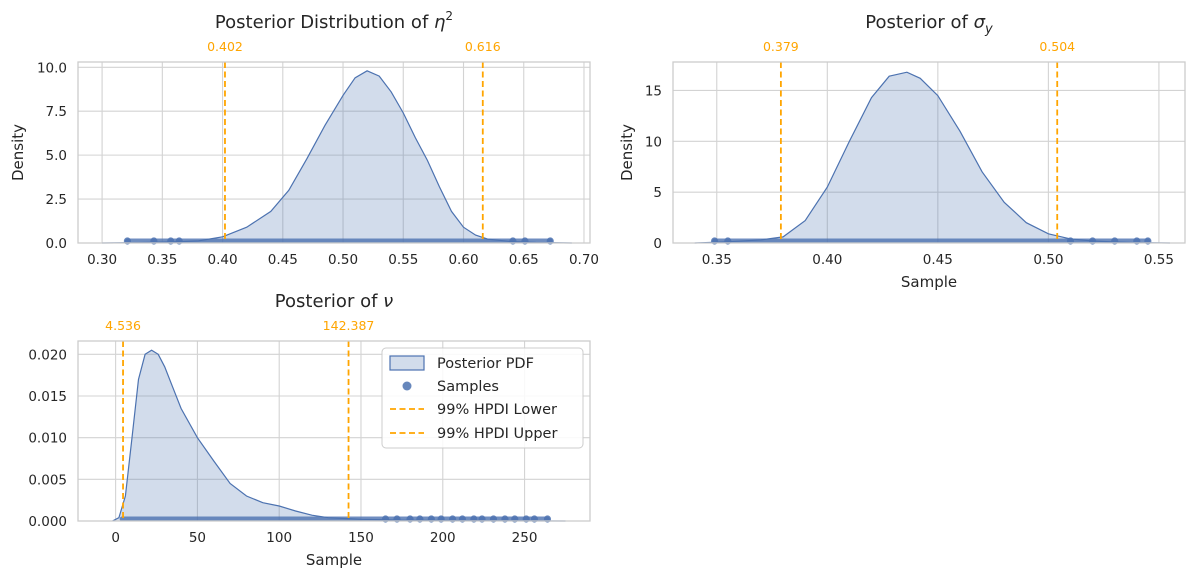 This screenshot has height=579, width=1194. What do you see at coordinates (525, 538) in the screenshot?
I see `x-tick-label: 250` at bounding box center [525, 538].